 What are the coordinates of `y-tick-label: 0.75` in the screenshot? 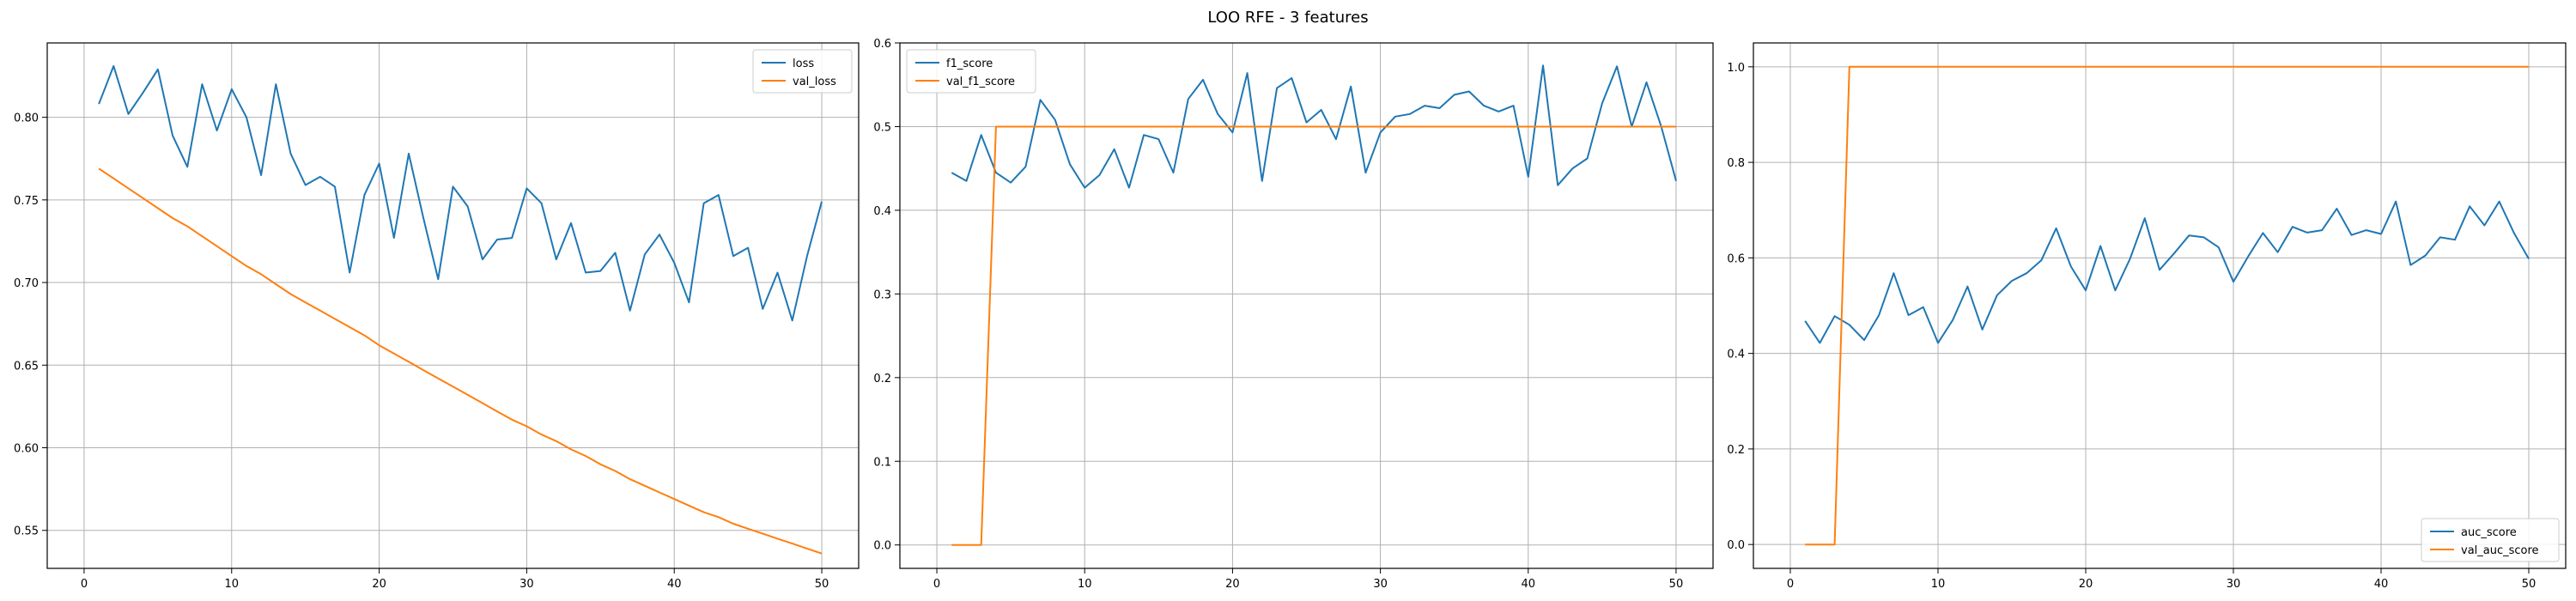 It's located at (27, 202).